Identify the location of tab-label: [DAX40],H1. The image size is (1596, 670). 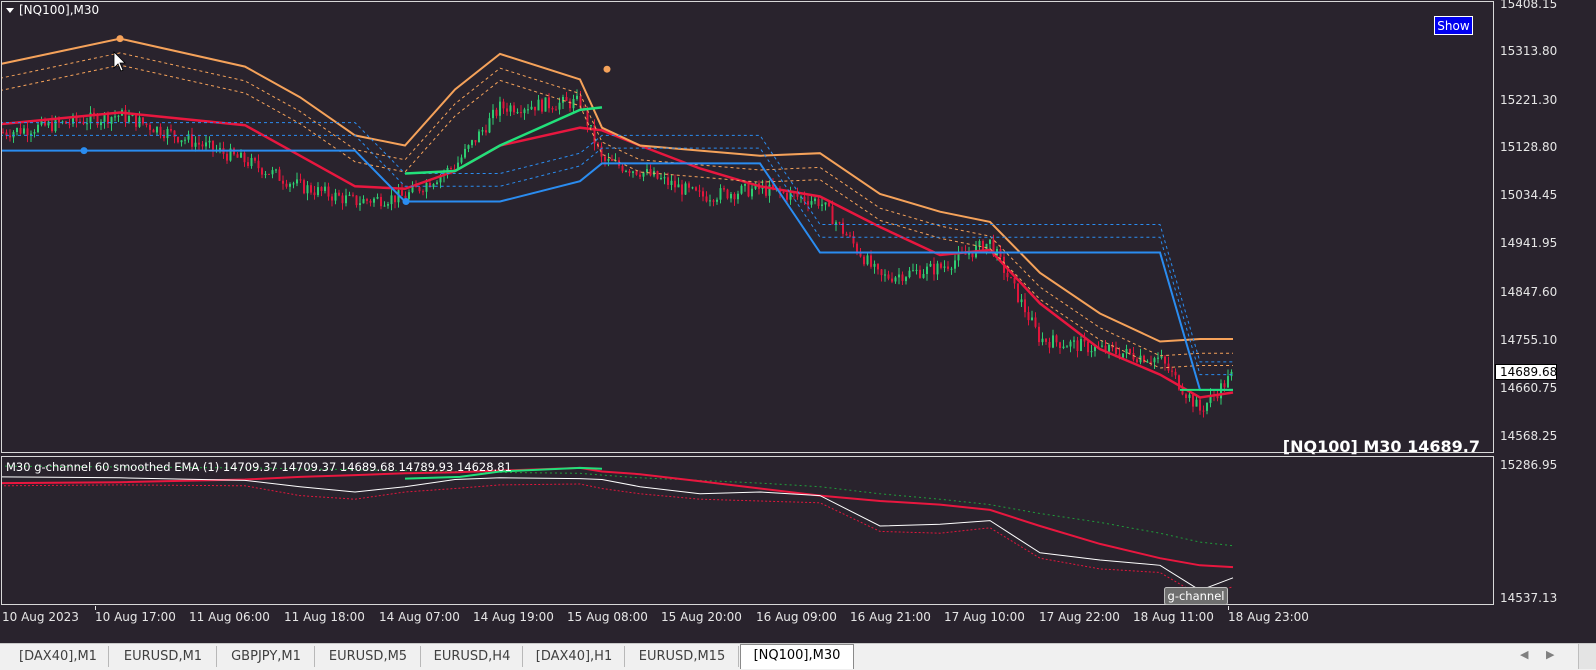
(574, 656).